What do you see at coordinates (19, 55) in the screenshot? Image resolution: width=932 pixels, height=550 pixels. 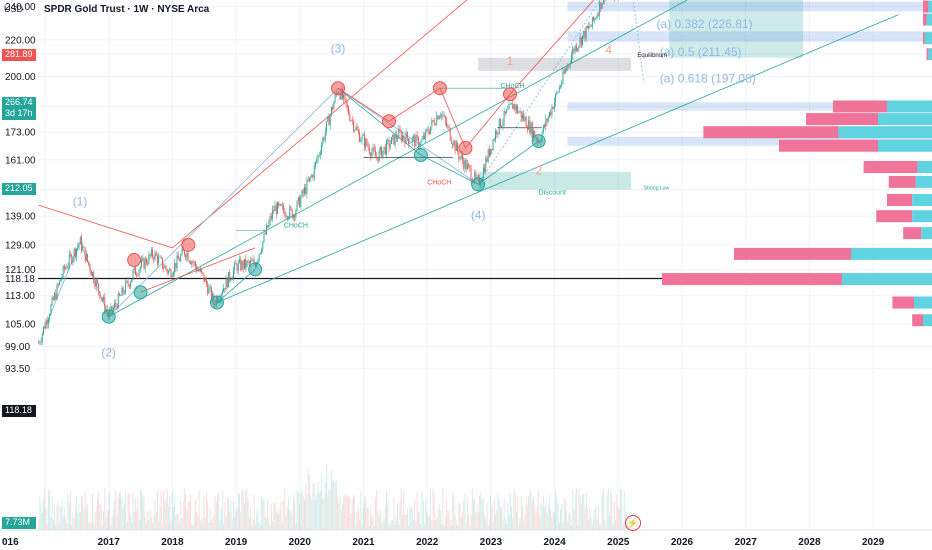 I see `price-badge-top: 281.89` at bounding box center [19, 55].